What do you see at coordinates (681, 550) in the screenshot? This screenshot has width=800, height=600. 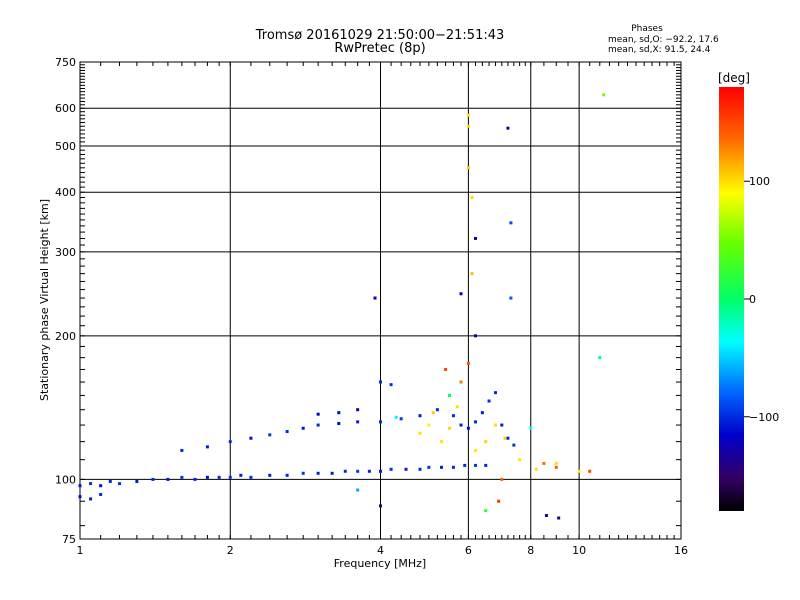 I see `x-tick-label: 16` at bounding box center [681, 550].